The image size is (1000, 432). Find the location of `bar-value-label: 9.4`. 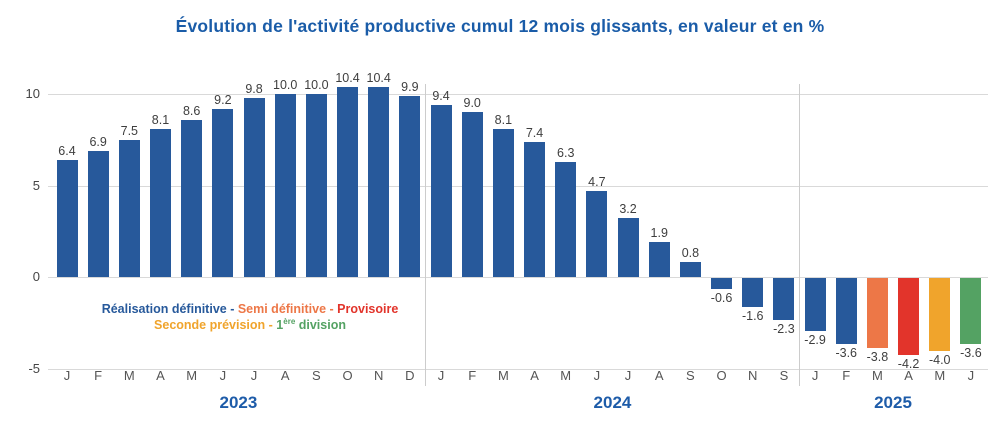

bar-value-label: 9.4 is located at coordinates (441, 95).